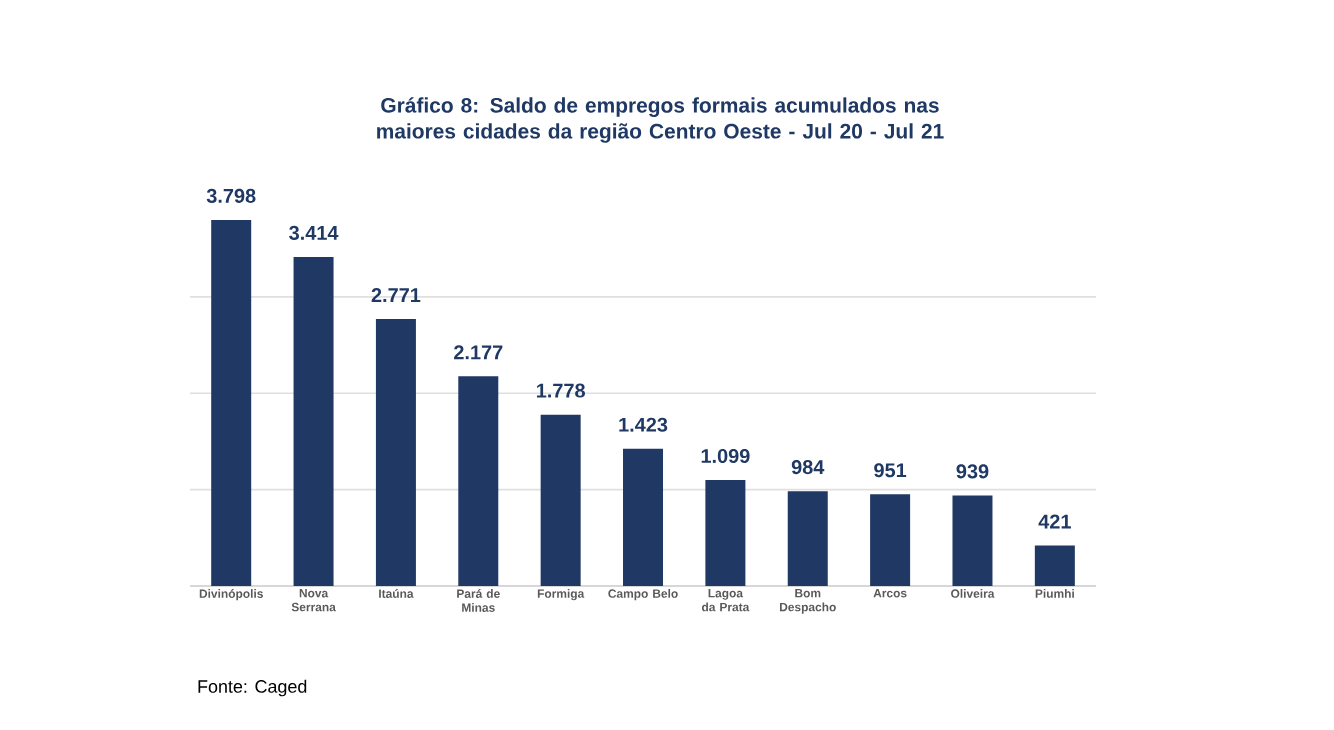 The height and width of the screenshot is (730, 1334). What do you see at coordinates (643, 424) in the screenshot?
I see `data-label: 1.423` at bounding box center [643, 424].